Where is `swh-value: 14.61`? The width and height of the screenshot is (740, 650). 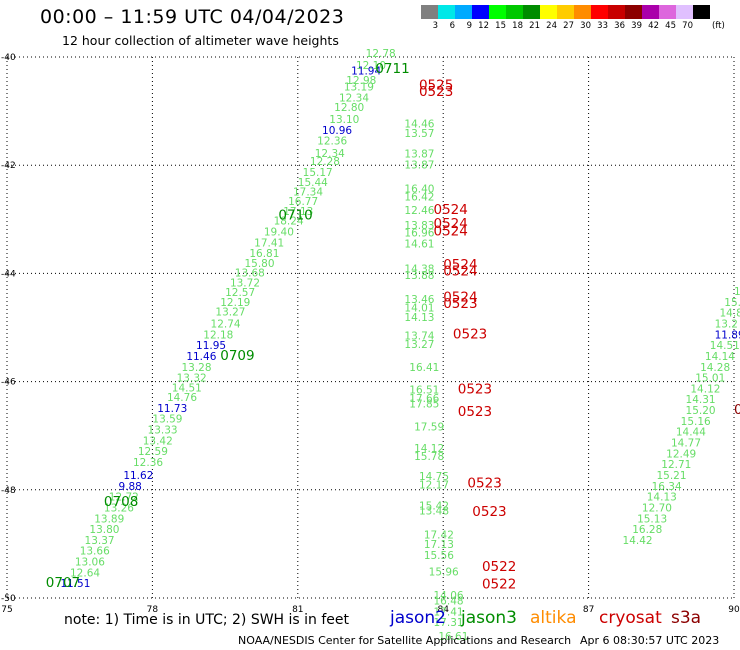 swh-value: 14.61 is located at coordinates (419, 244).